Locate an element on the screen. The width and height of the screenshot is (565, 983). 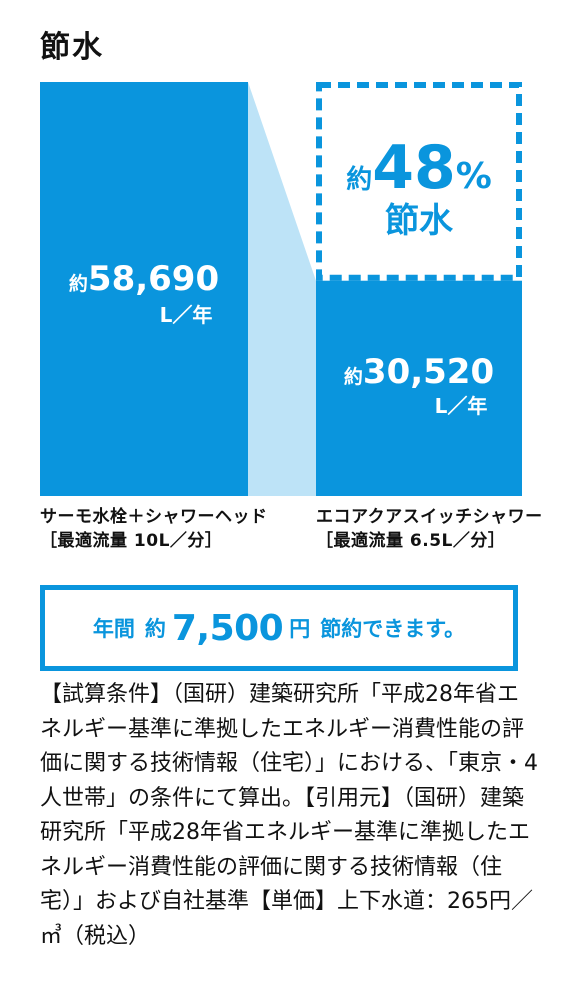
bar-connector is located at coordinates (282, 289).